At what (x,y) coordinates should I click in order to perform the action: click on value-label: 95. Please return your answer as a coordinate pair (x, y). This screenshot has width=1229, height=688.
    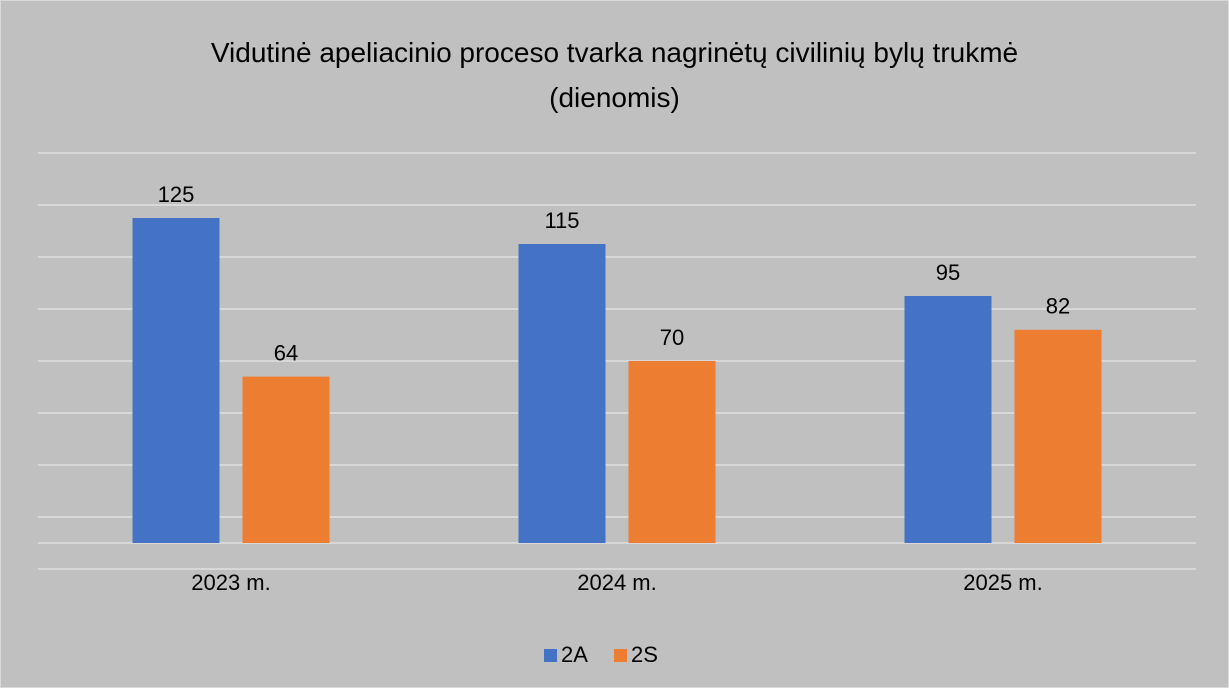
    Looking at the image, I should click on (948, 272).